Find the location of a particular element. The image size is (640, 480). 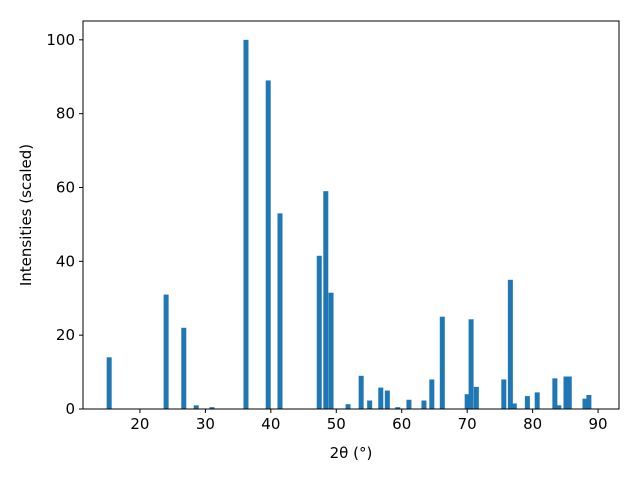

y-tick-label: 80 is located at coordinates (65, 114).